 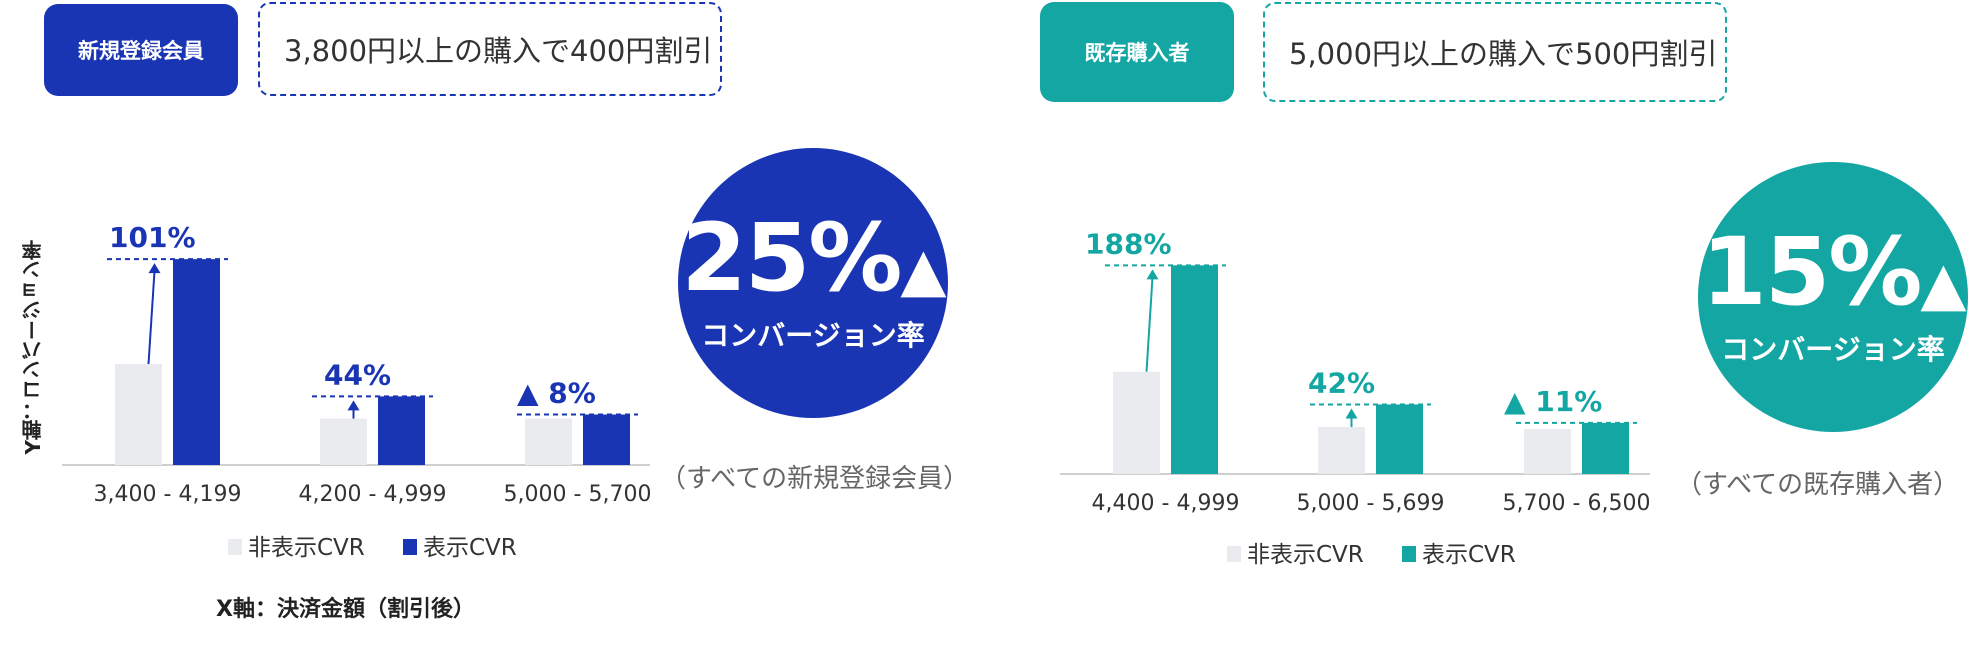 What do you see at coordinates (1833, 272) in the screenshot?
I see `headline-percentage: 15%▲` at bounding box center [1833, 272].